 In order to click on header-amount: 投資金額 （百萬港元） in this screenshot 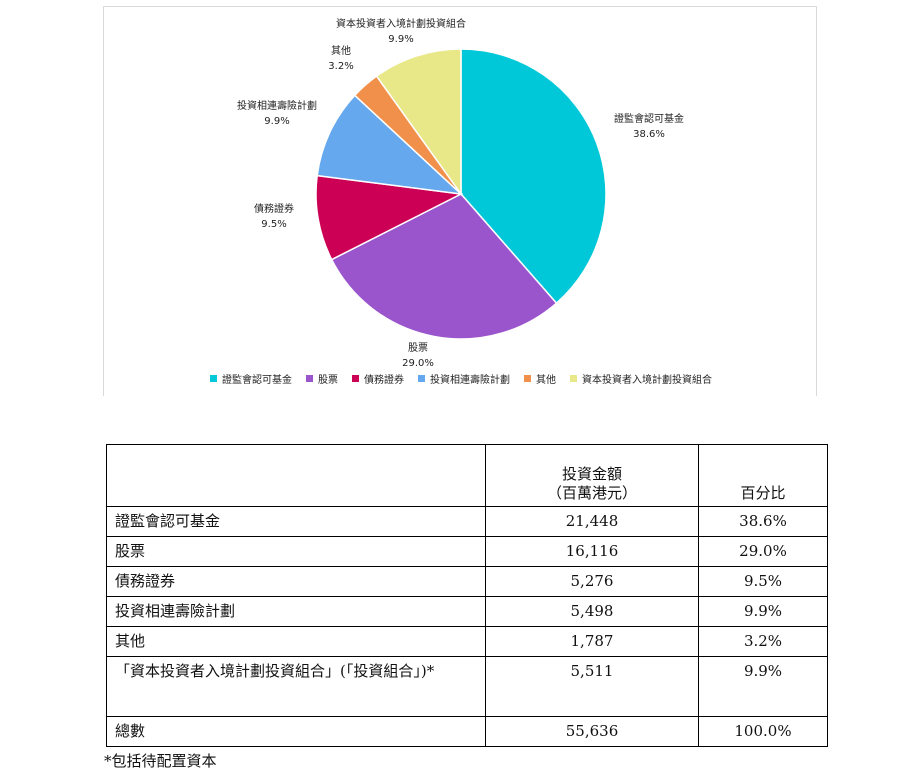, I will do `click(592, 475)`.